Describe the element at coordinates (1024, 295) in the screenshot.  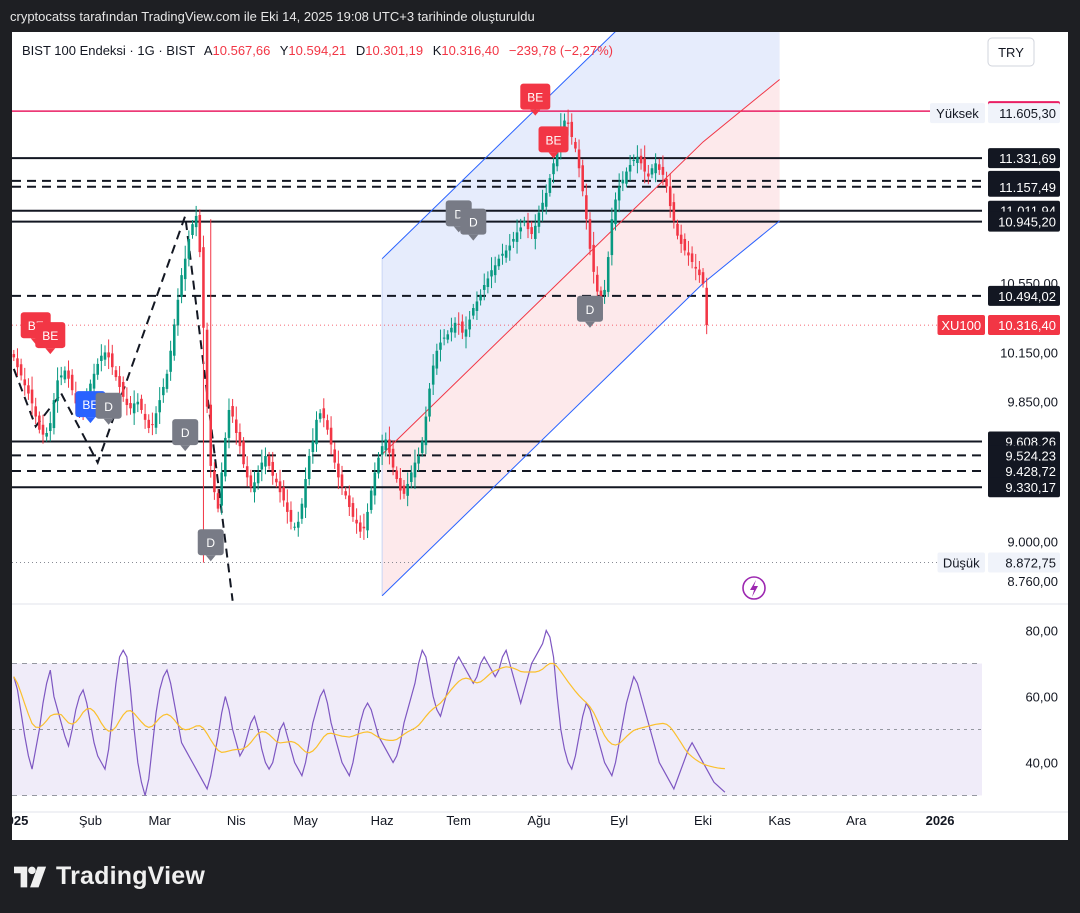
I see `price-label: 10.494,02` at that location.